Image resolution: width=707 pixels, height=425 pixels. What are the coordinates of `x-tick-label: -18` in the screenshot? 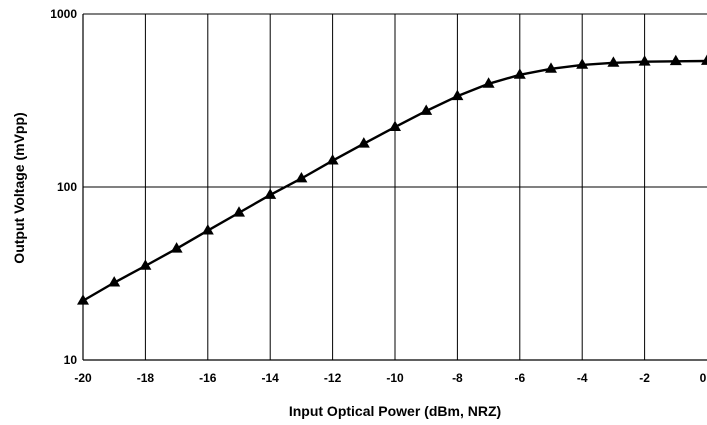 It's located at (146, 378).